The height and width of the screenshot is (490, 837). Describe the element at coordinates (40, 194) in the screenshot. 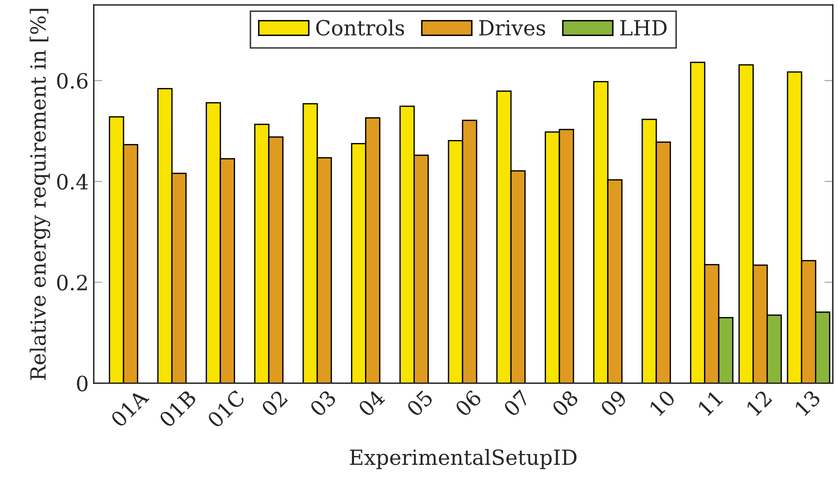

I see `y-axis-title: Relative energy requirement in [%]` at that location.